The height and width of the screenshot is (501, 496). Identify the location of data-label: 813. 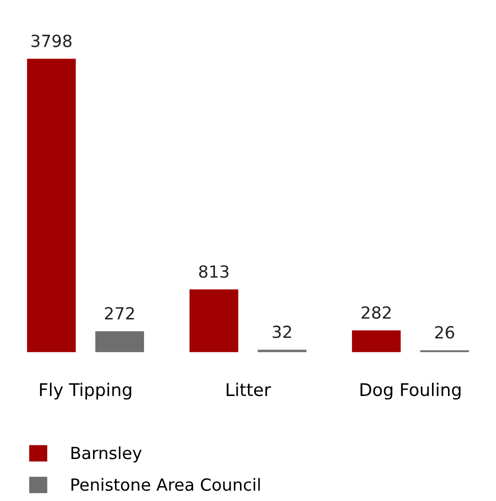
(213, 271).